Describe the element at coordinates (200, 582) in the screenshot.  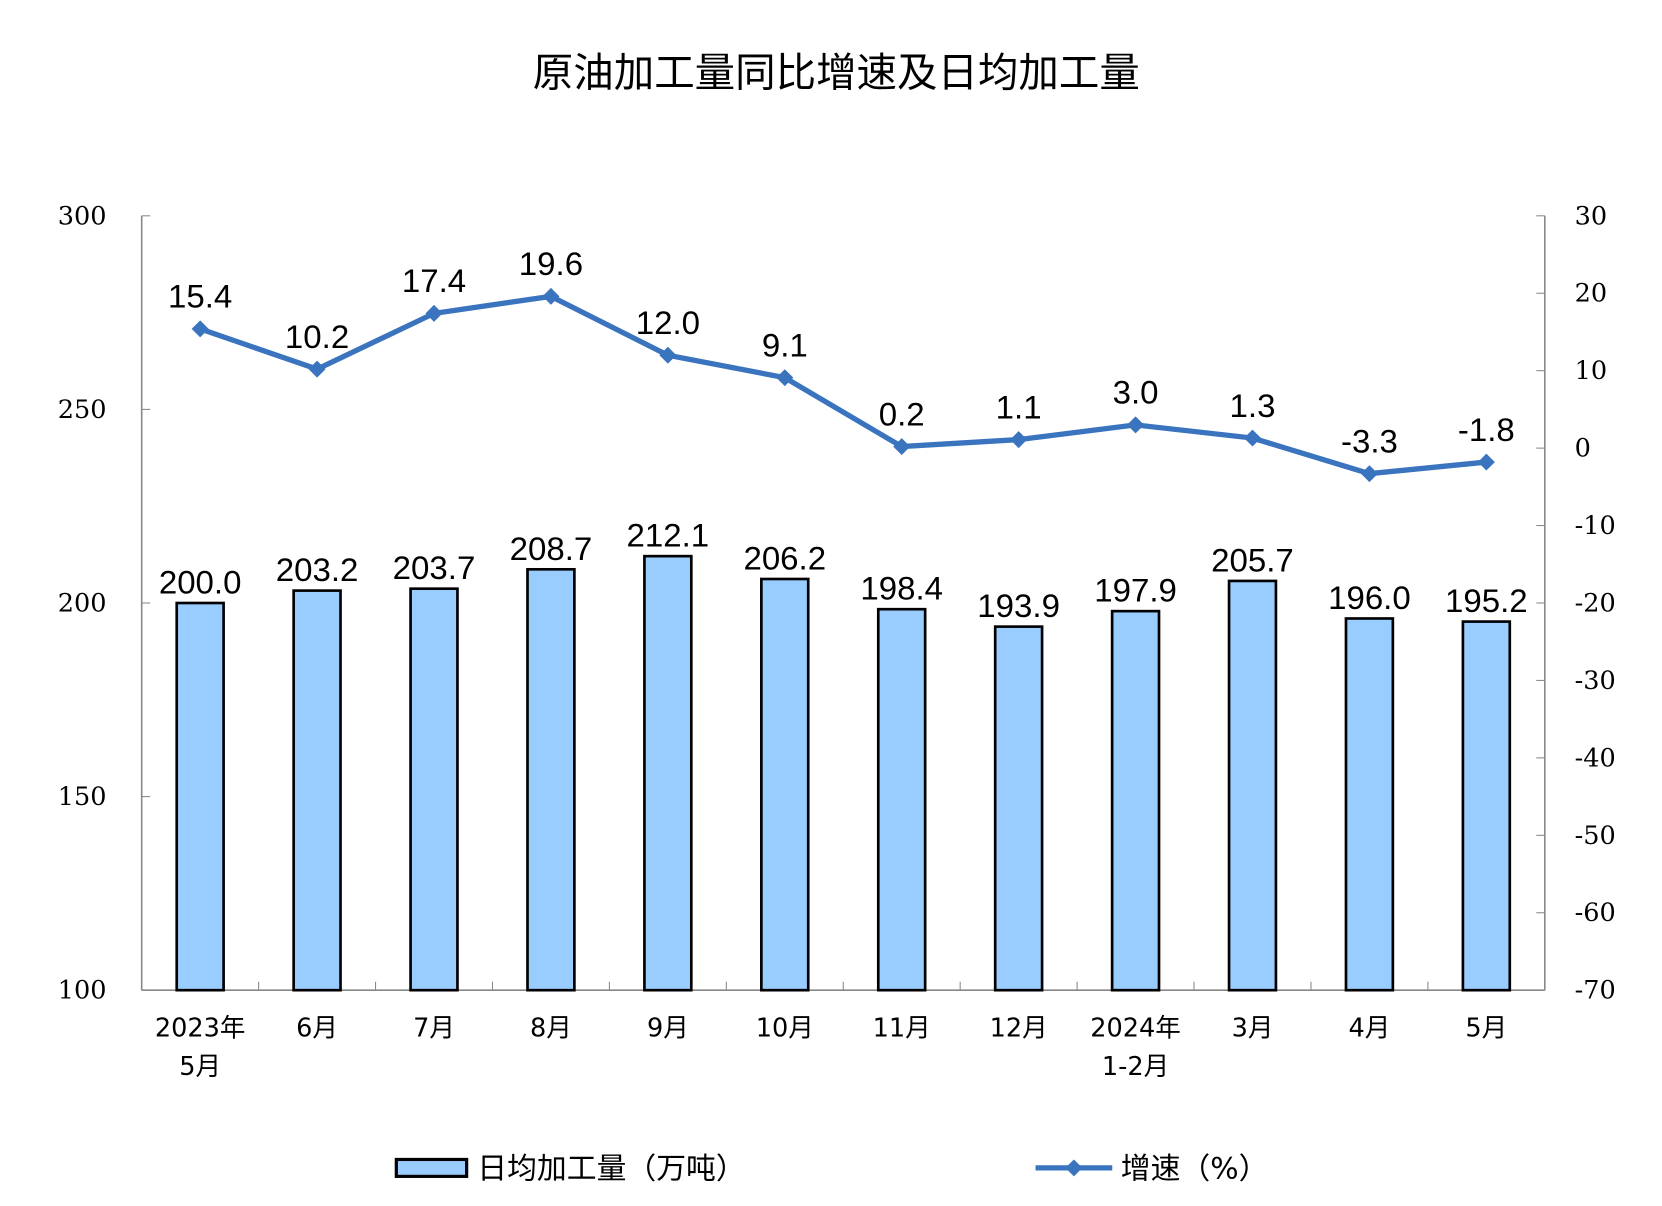
I see `bar-data-label: 200.0` at that location.